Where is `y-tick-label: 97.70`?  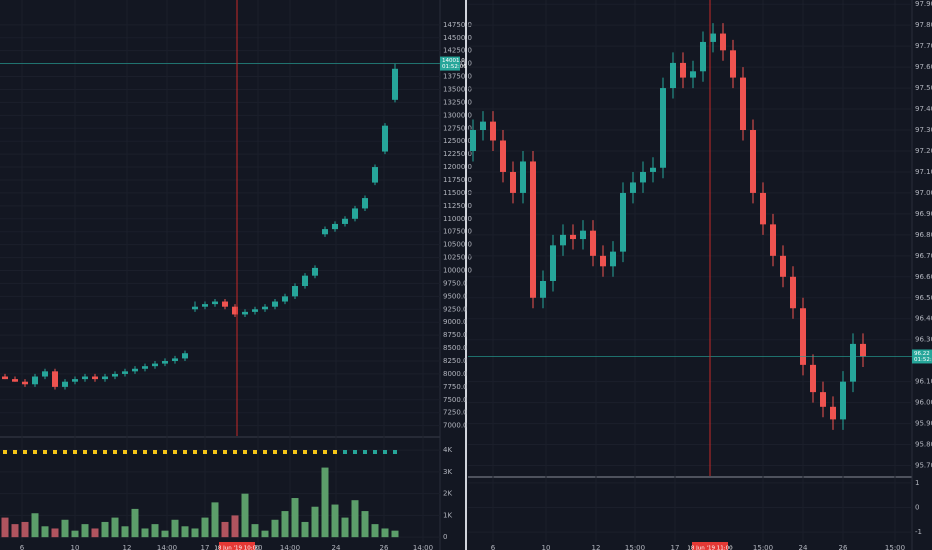 y-tick-label: 97.70 is located at coordinates (923, 46).